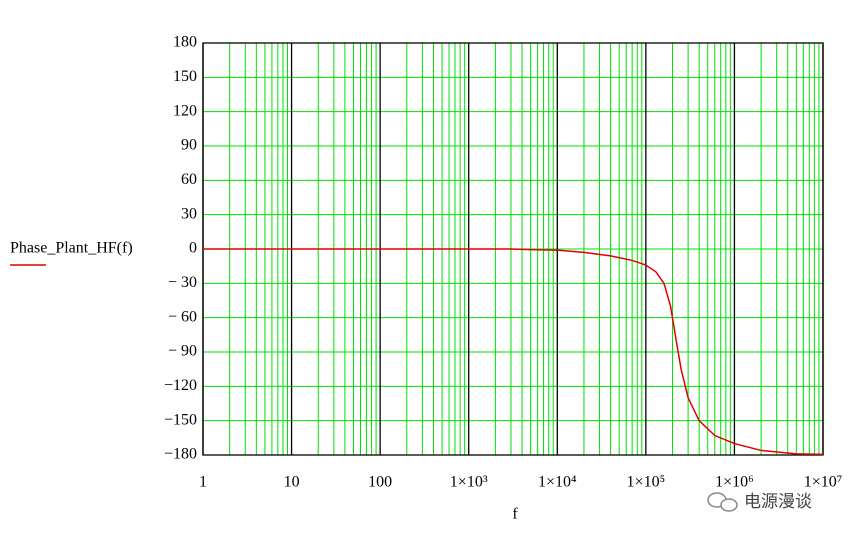  What do you see at coordinates (734, 482) in the screenshot?
I see `x-tick-label: 1×10⁶` at bounding box center [734, 482].